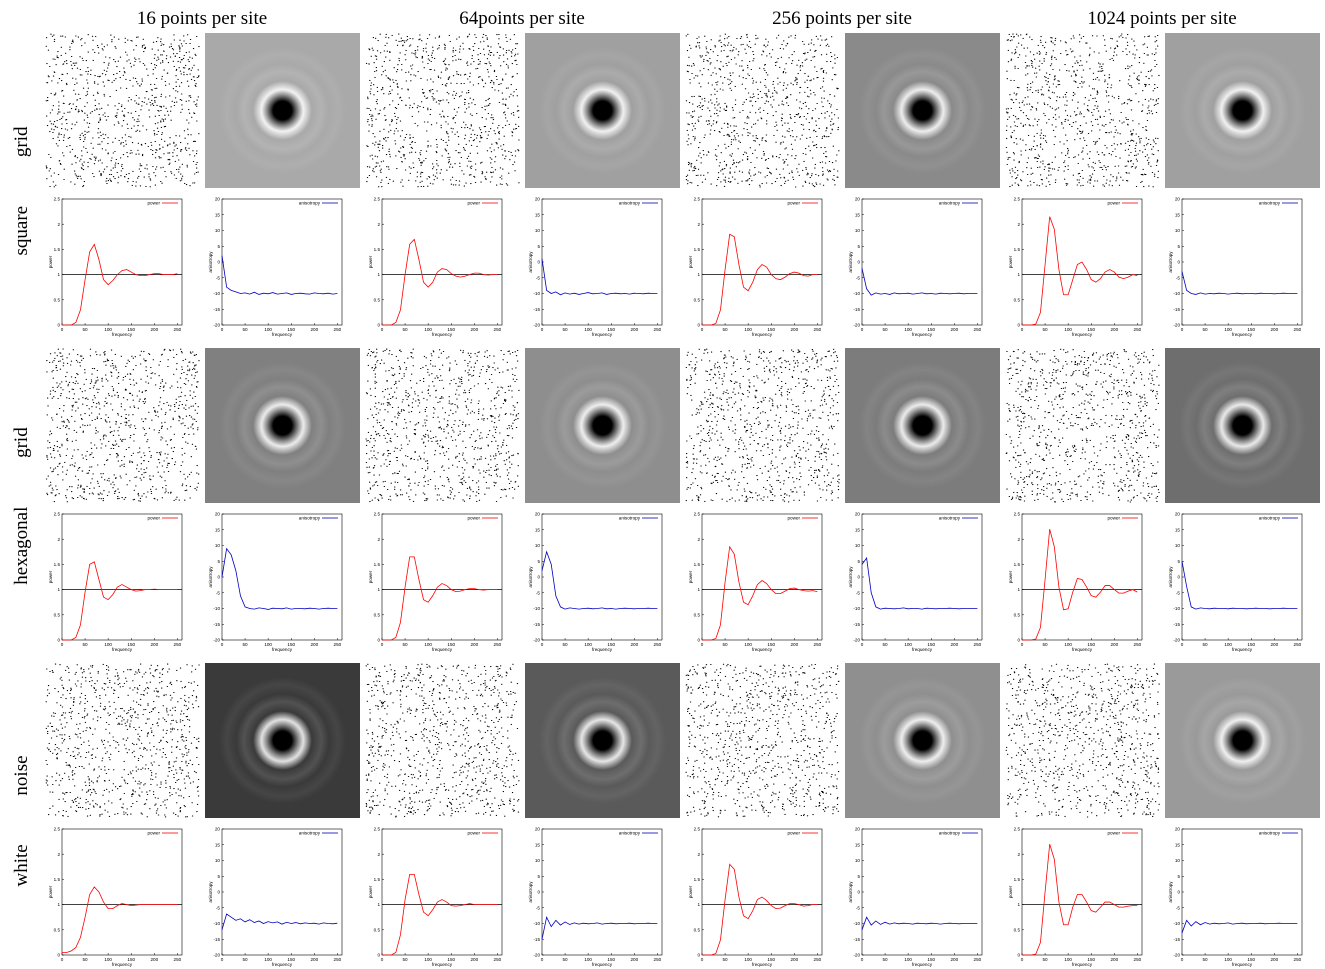  Describe the element at coordinates (858, 844) in the screenshot. I see `y-tick-label: 15` at that location.